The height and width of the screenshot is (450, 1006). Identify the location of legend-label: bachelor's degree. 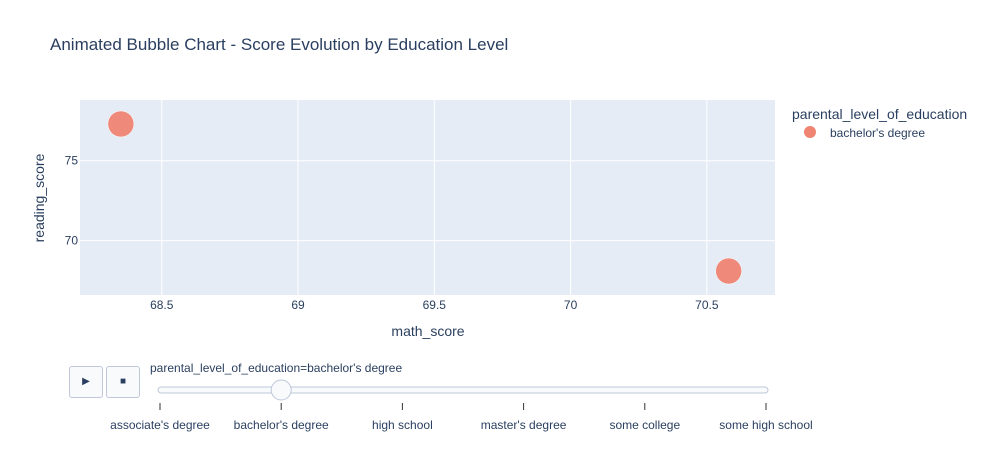
(877, 133).